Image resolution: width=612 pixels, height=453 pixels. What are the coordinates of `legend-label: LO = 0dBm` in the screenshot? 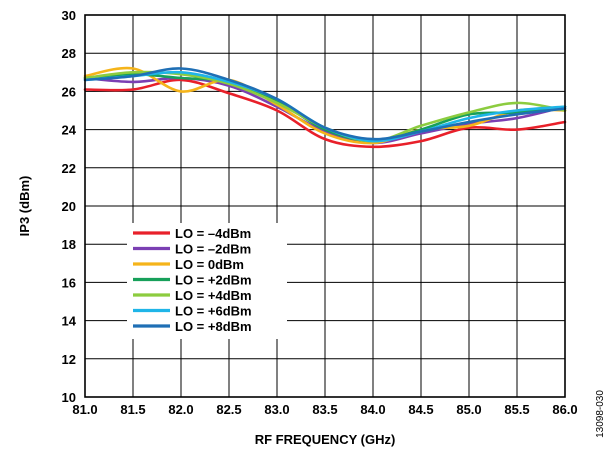 It's located at (209, 264).